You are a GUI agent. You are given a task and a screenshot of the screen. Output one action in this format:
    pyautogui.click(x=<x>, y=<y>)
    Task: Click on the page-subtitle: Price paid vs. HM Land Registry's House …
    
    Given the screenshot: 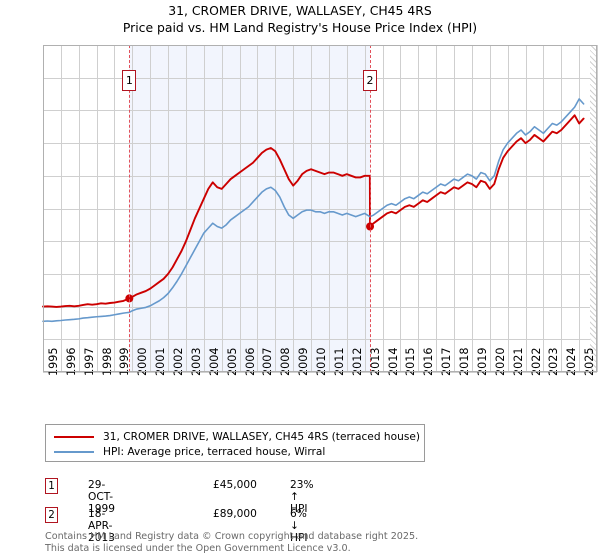 What is the action you would take?
    pyautogui.click(x=300, y=27)
    